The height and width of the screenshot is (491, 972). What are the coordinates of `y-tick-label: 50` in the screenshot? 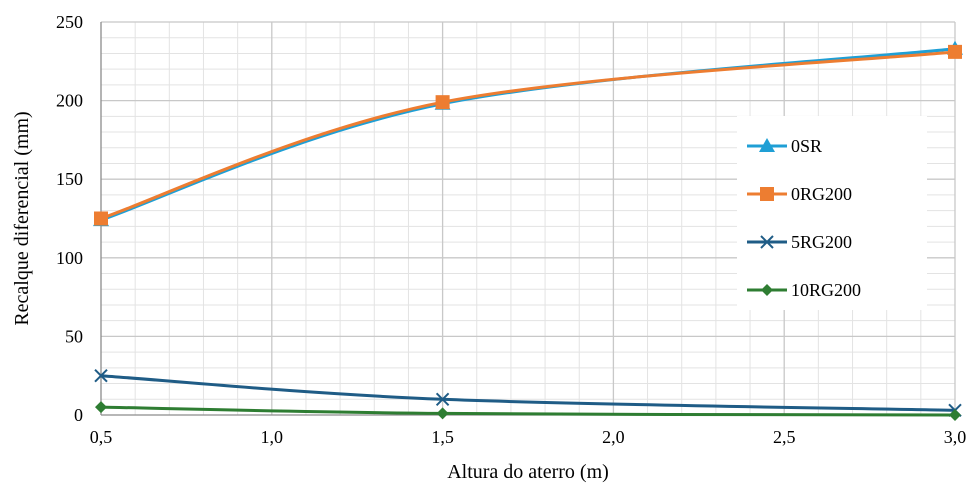 It's located at (74, 336).